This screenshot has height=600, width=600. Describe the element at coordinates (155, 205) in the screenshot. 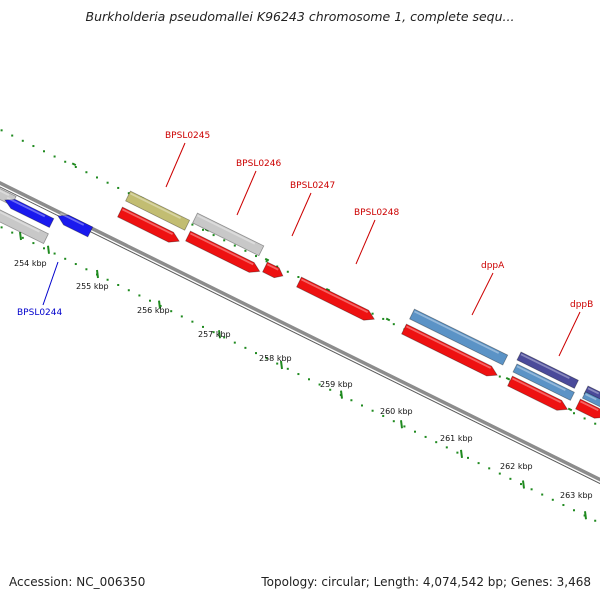

I see `feature-bpsl0245-olive-highlight` at that location.